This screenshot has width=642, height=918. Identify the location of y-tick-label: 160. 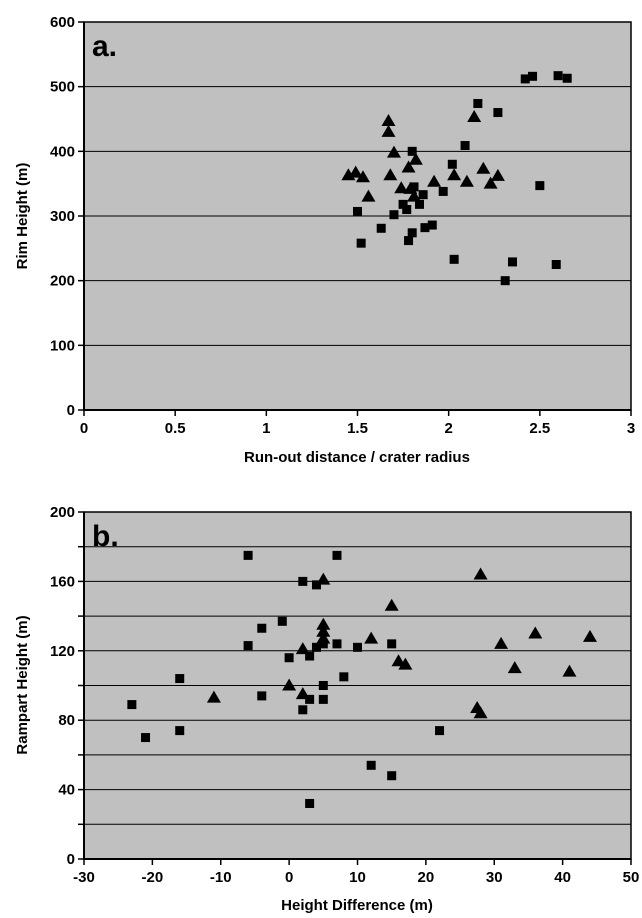
(62, 581).